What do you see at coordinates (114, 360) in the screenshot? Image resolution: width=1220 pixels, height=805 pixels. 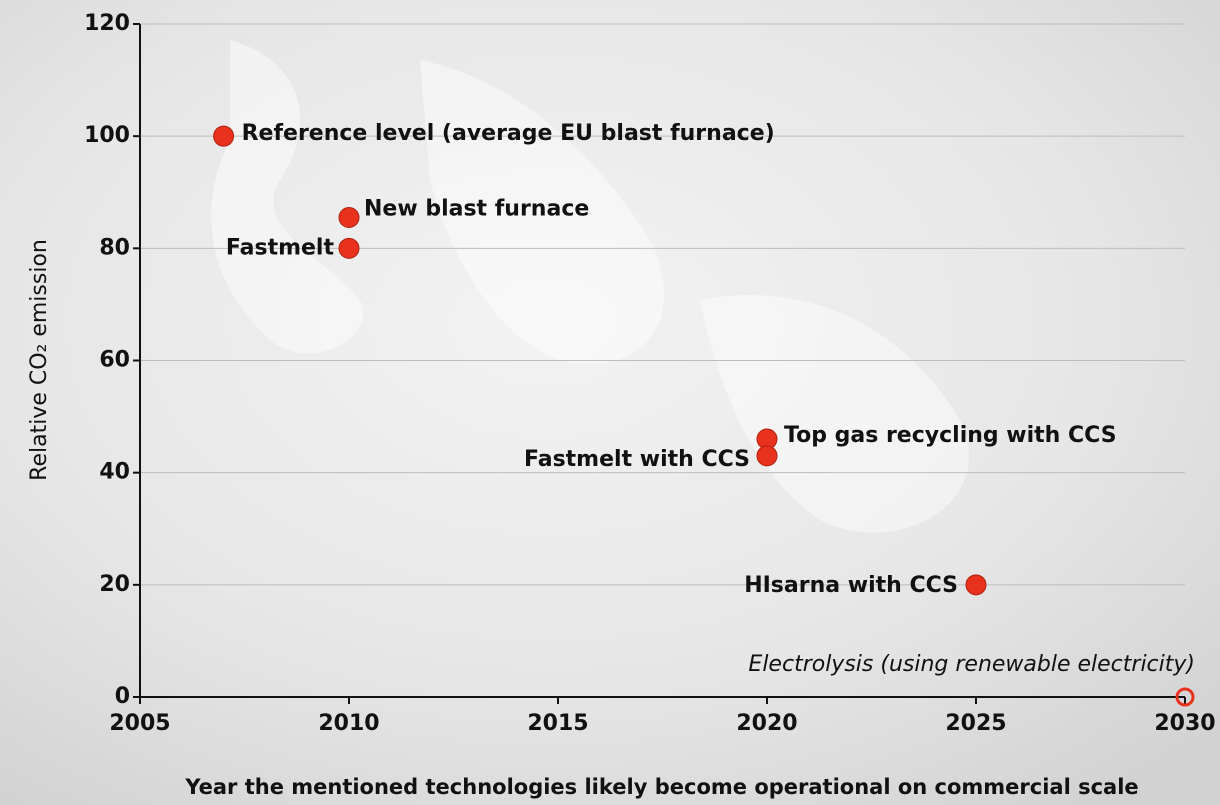 I see `y-tick-label: 60` at bounding box center [114, 360].